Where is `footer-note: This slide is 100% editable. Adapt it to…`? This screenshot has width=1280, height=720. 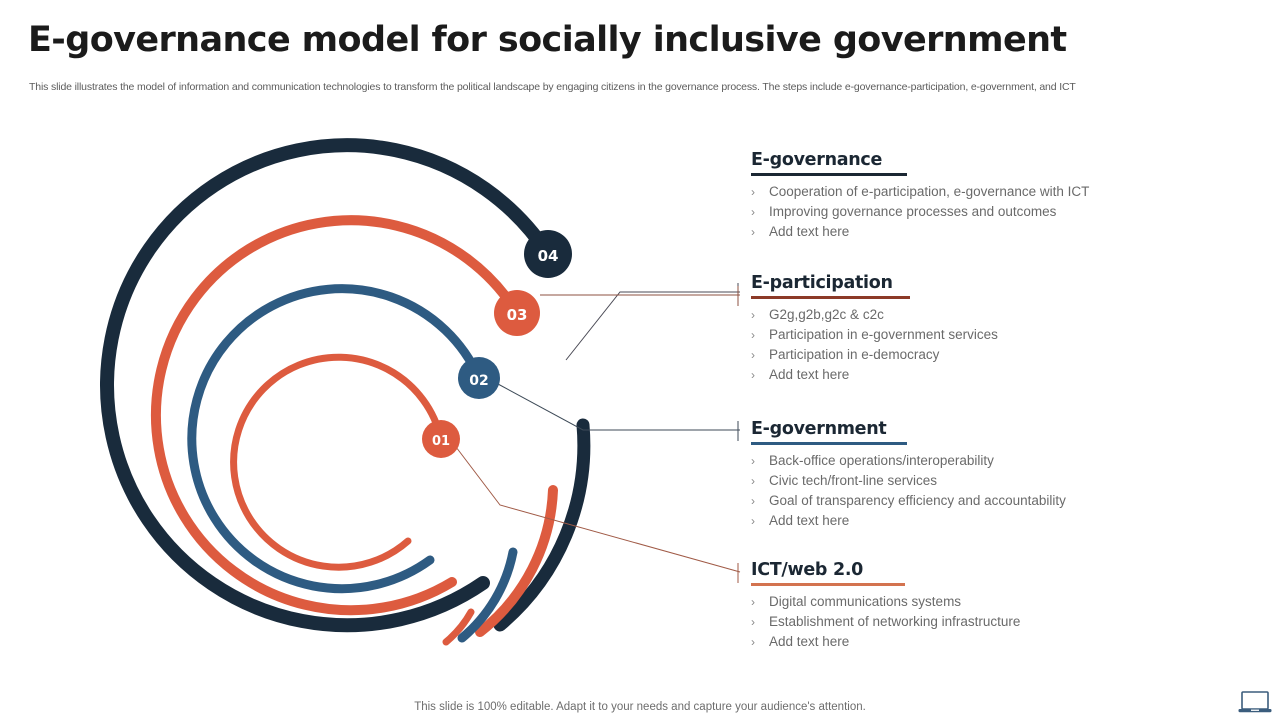
footer-note: This slide is 100% editable. Adapt it to… is located at coordinates (640, 707).